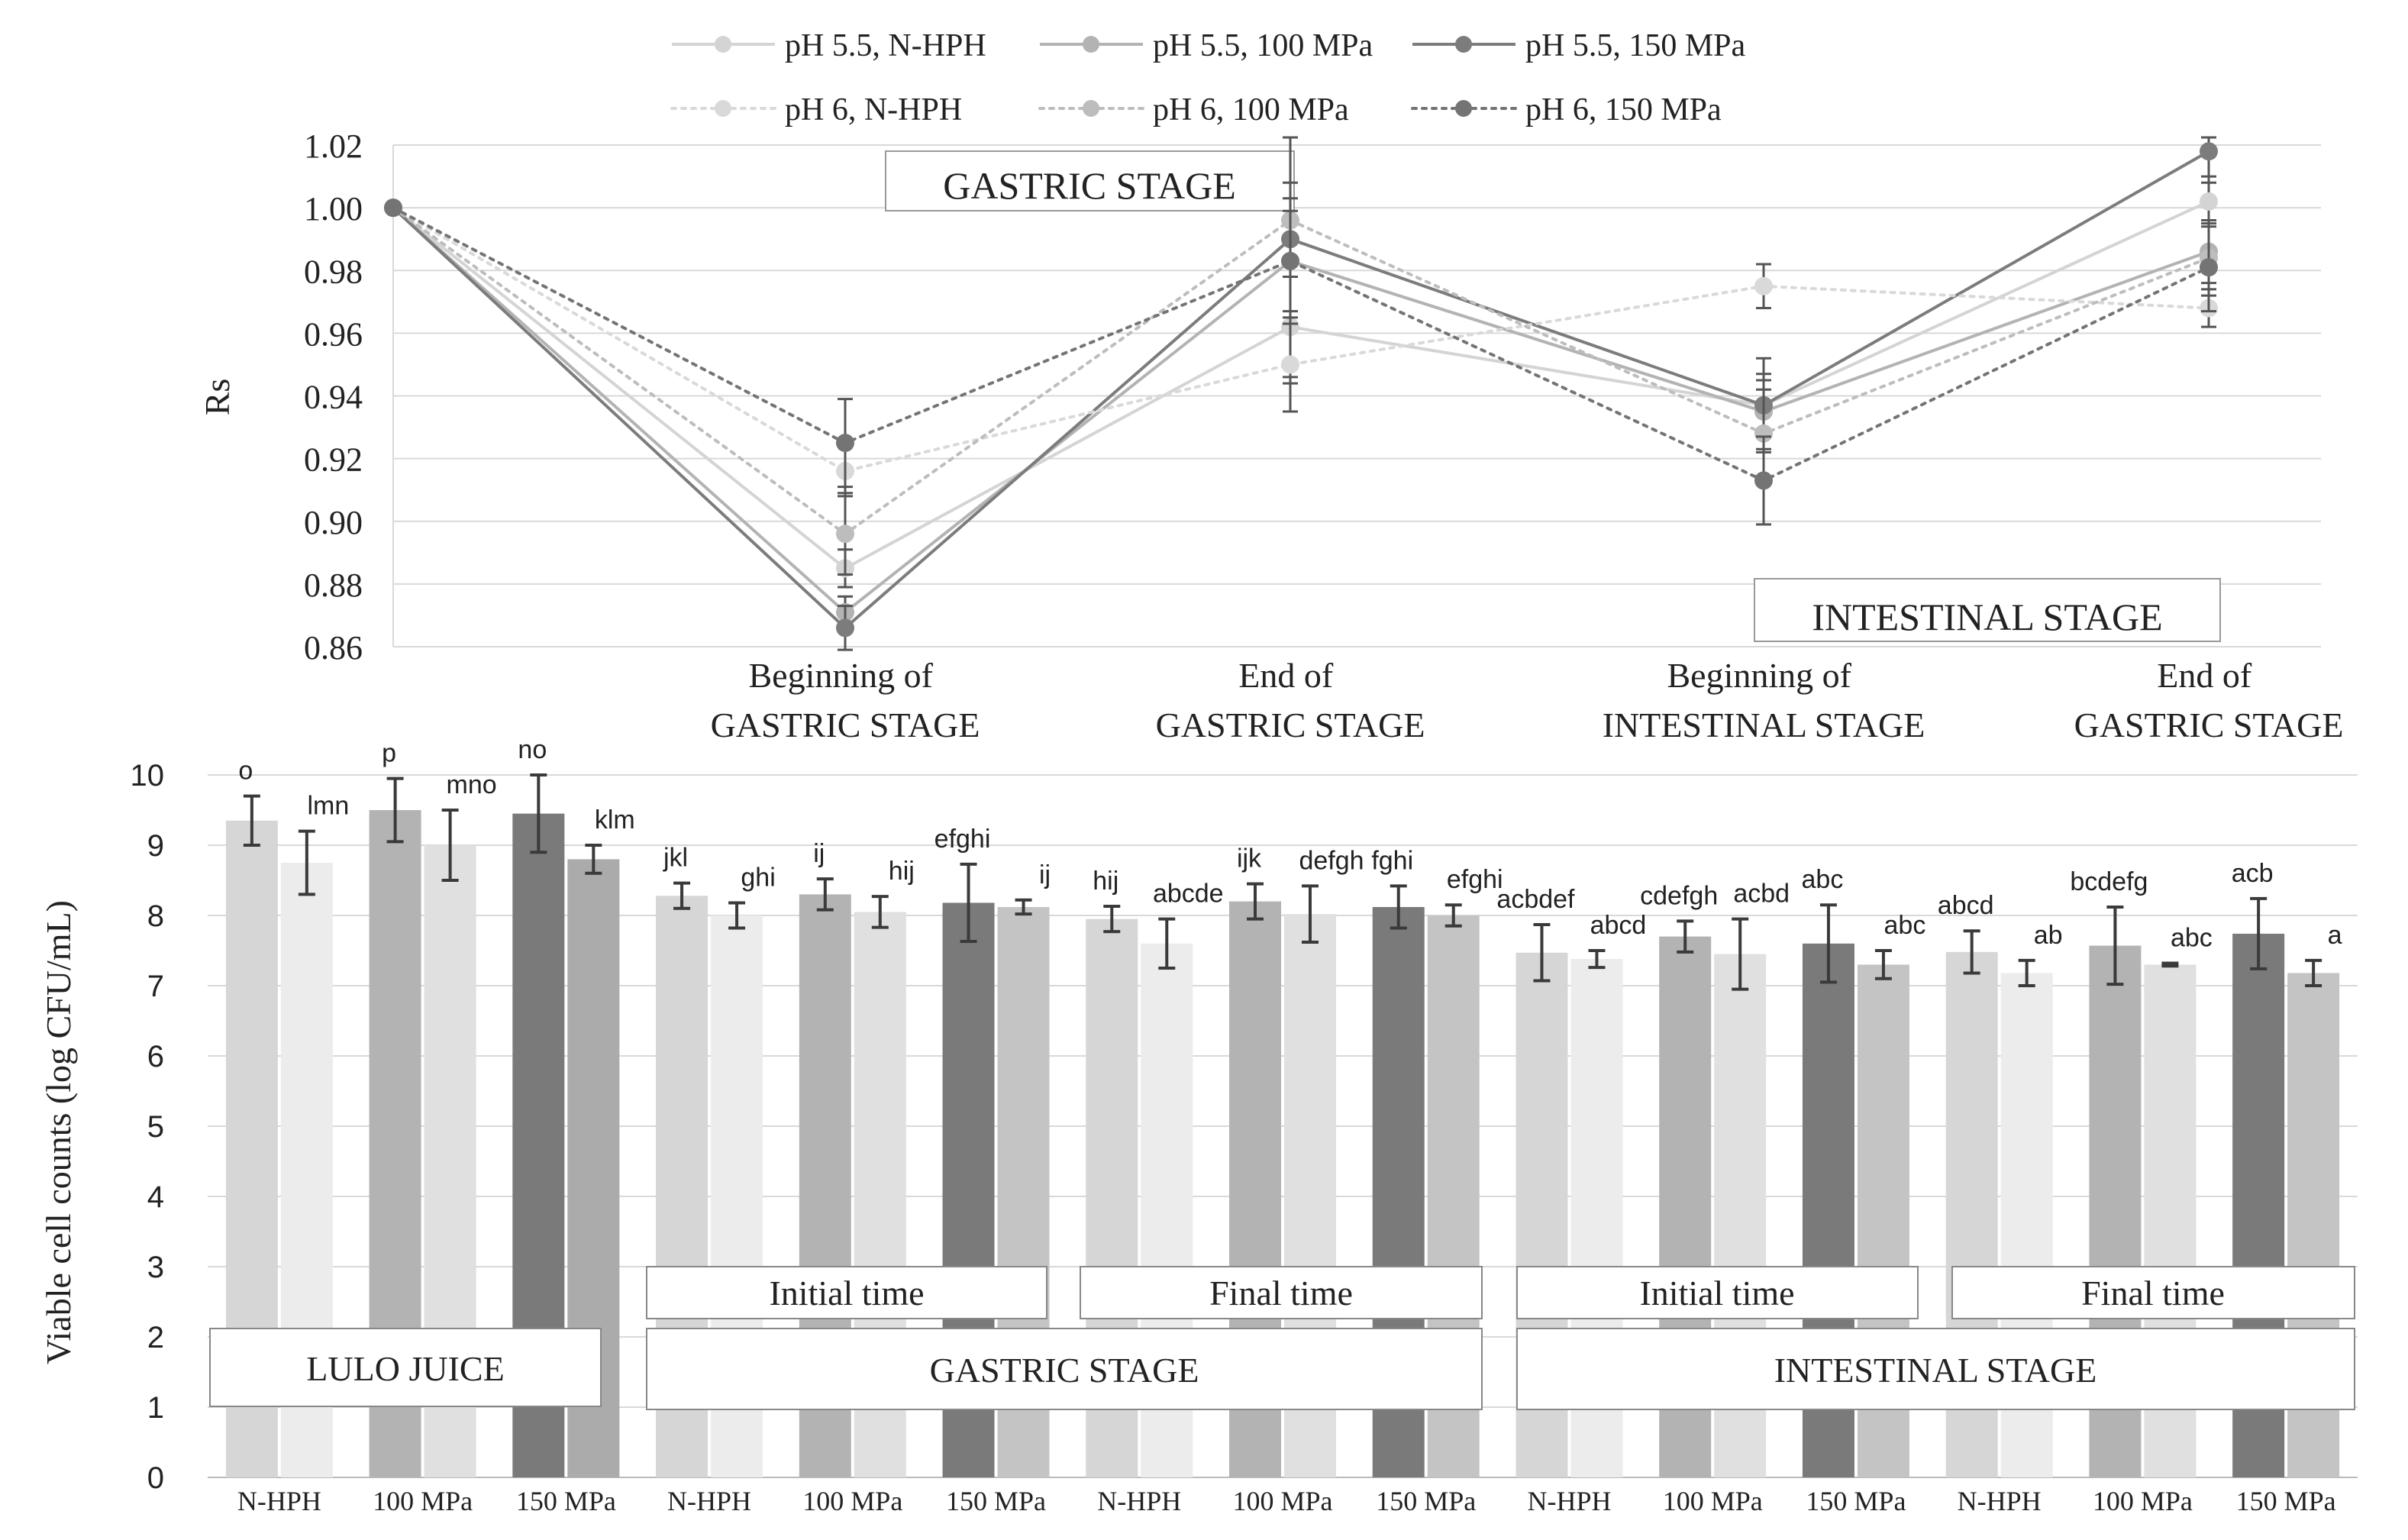 The image size is (2408, 1540). Describe the element at coordinates (155, 1408) in the screenshot. I see `bar-y-tick-1: 1` at that location.